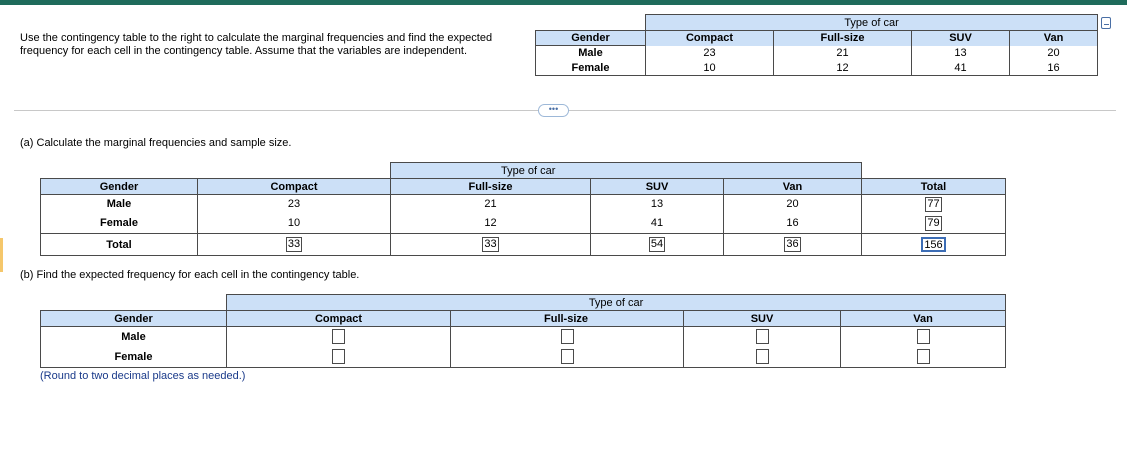 Image resolution: width=1127 pixels, height=450 pixels. Describe the element at coordinates (119, 223) in the screenshot. I see `a-row-label: Female` at that location.